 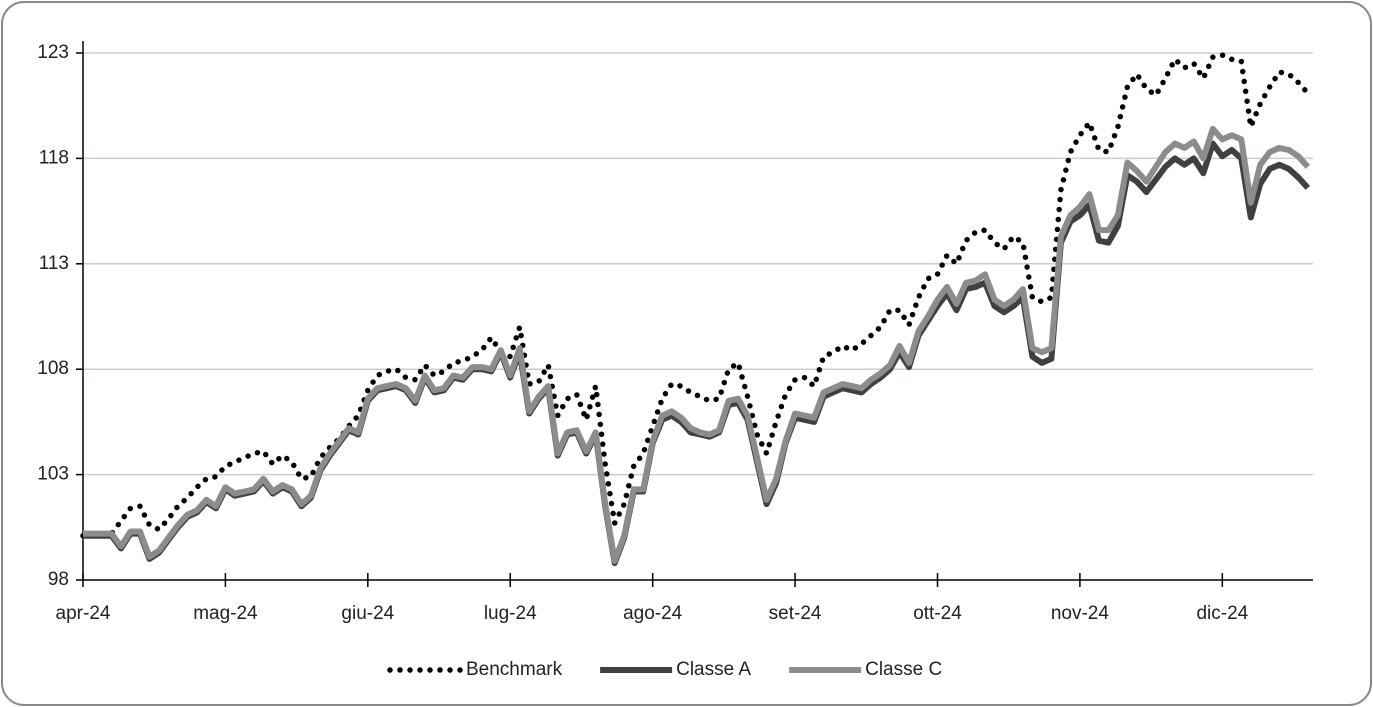 I want to click on legend-label: Classe C, so click(x=903, y=669).